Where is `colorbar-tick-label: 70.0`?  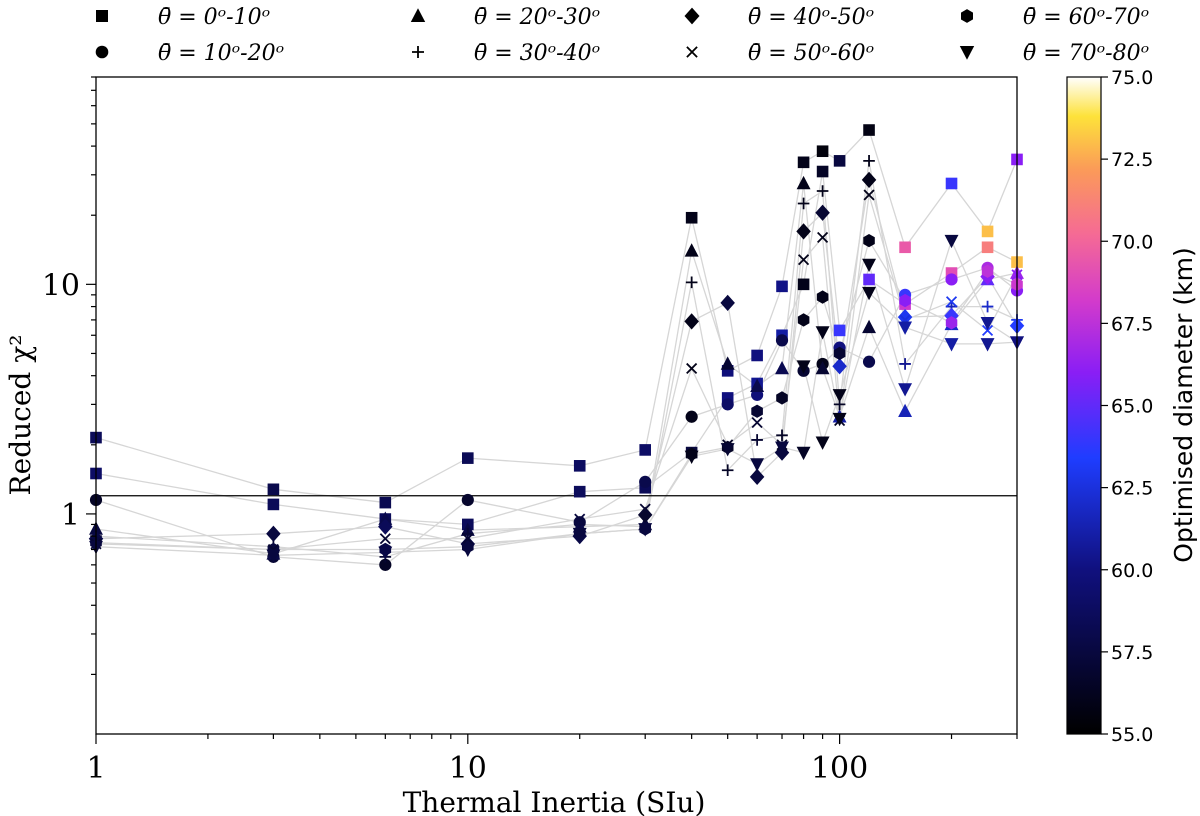 colorbar-tick-label: 70.0 is located at coordinates (1132, 242).